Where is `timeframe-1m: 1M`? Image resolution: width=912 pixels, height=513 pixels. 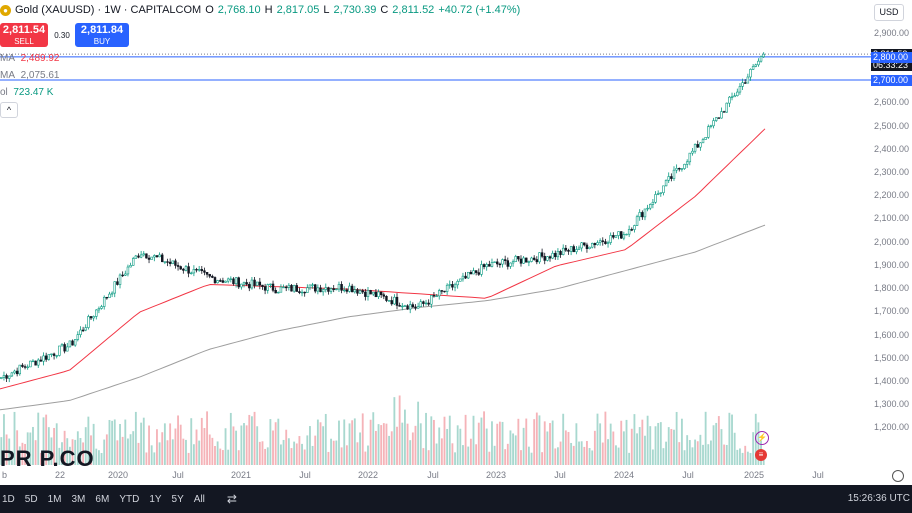
timeframe-1m: 1M is located at coordinates (54, 499).